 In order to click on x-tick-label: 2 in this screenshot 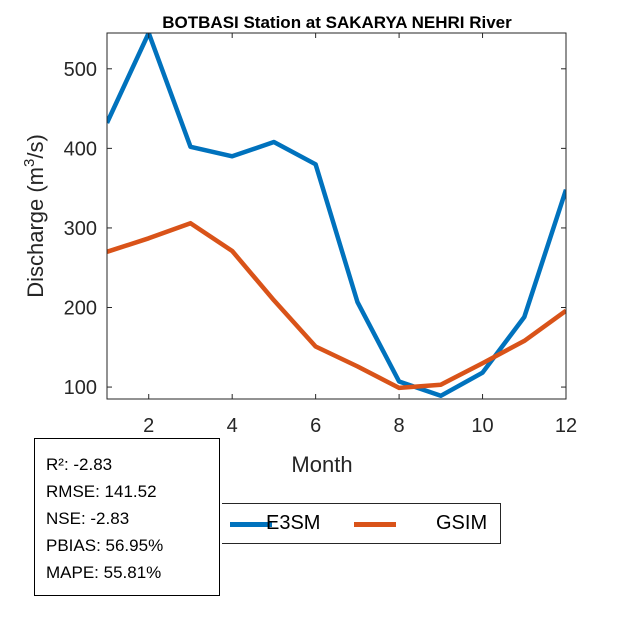, I will do `click(148, 426)`.